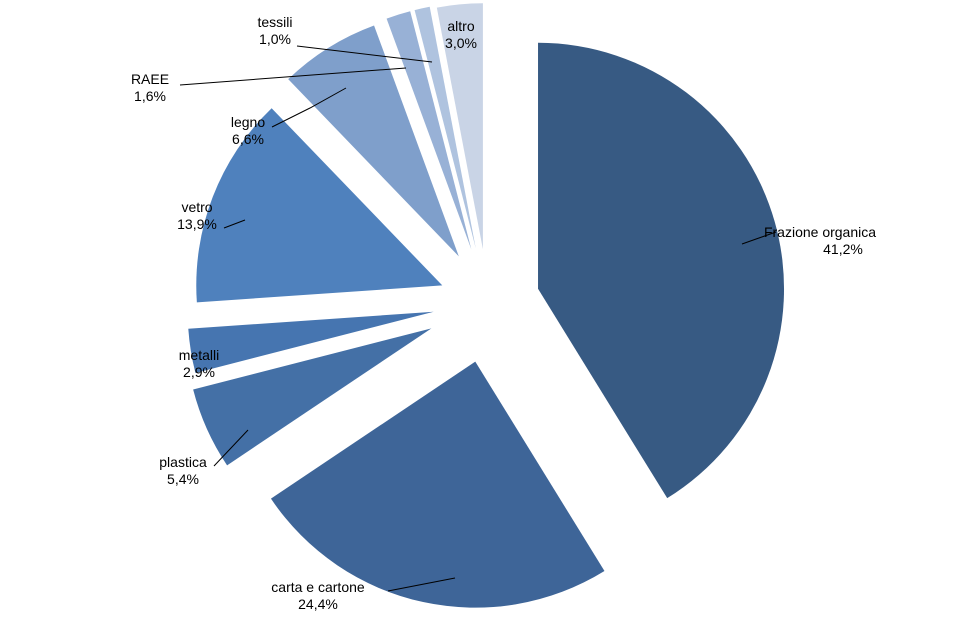  I want to click on slice-label-value: 3,0%, so click(461, 43).